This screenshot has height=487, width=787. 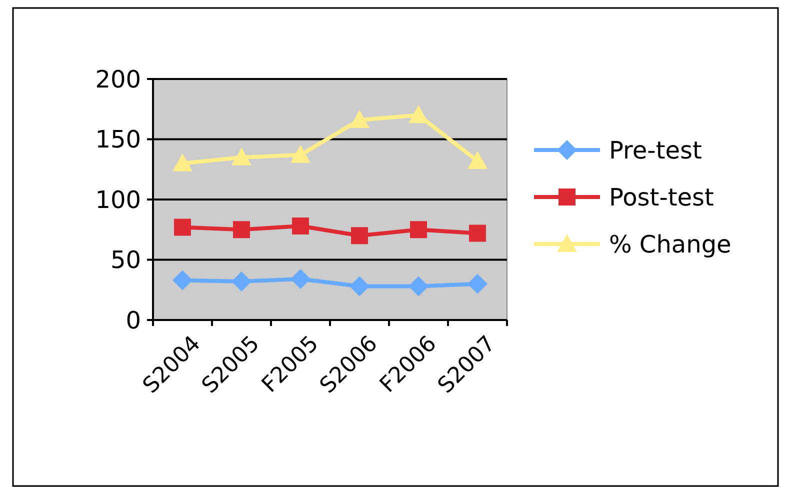 I want to click on y-tick-label: 150, so click(x=118, y=140).